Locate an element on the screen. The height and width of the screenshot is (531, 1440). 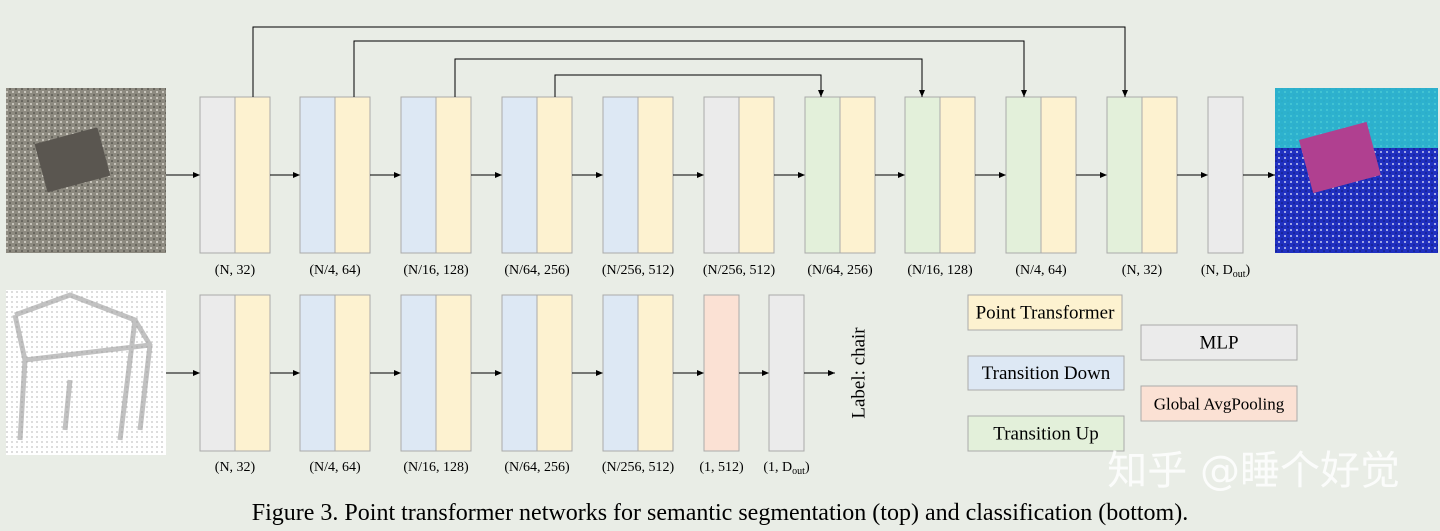
legend-label: Transition Down is located at coordinates (1046, 373).